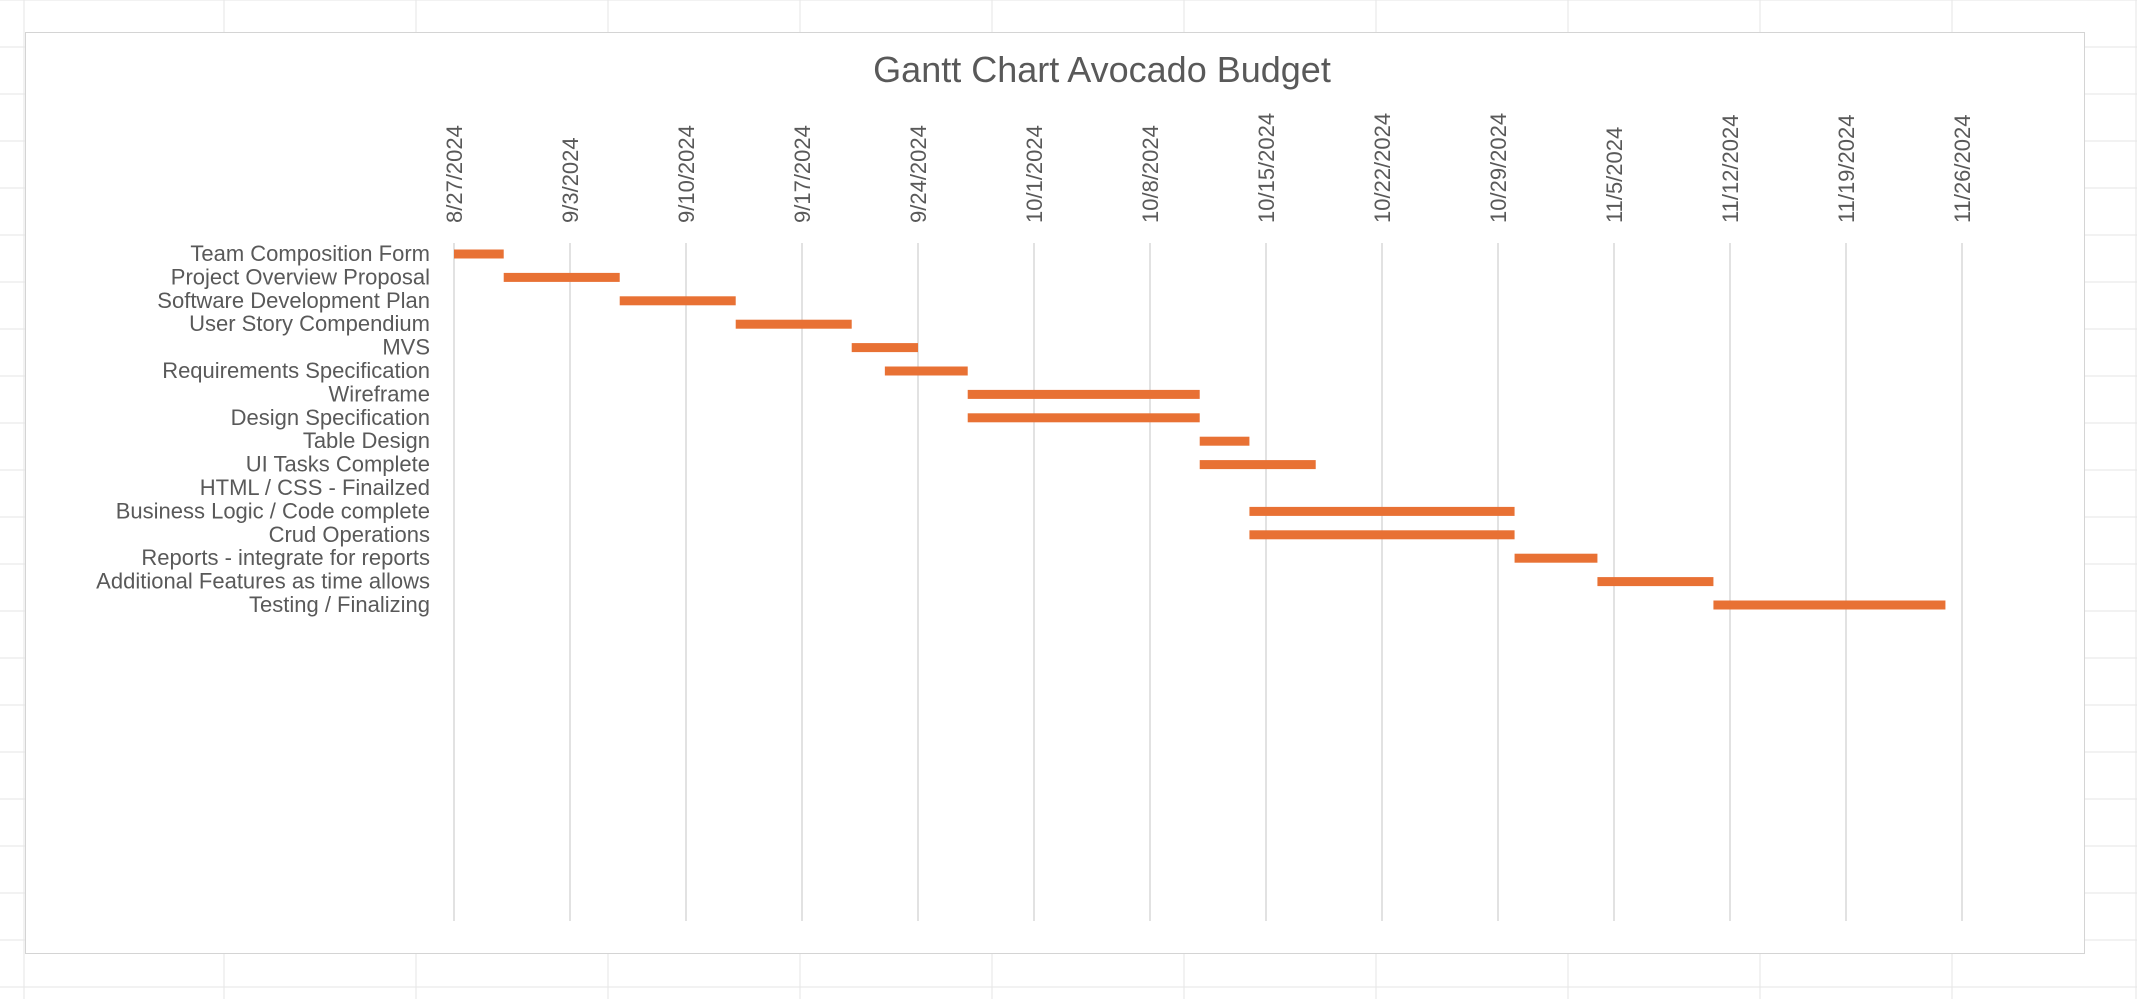 The height and width of the screenshot is (999, 2137). What do you see at coordinates (366, 440) in the screenshot?
I see `task-label: Table Design` at bounding box center [366, 440].